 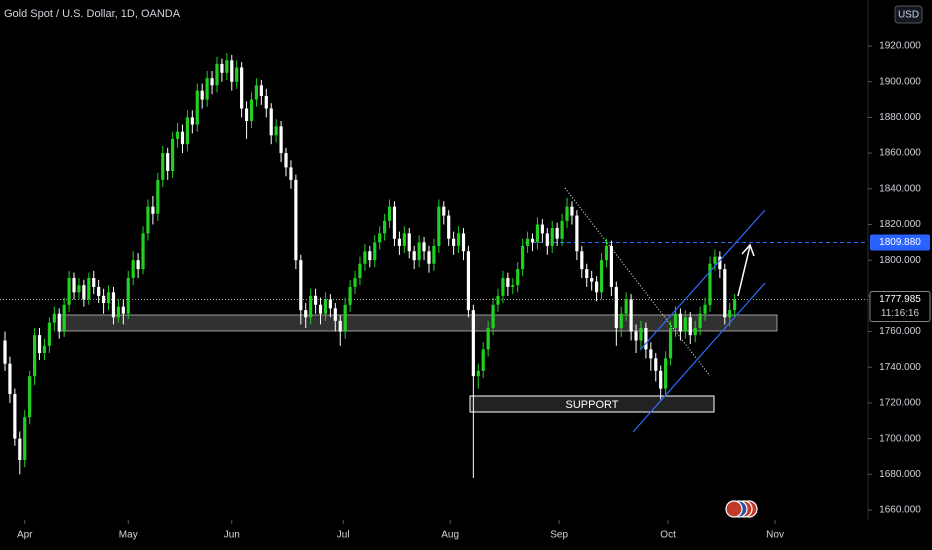 What do you see at coordinates (900, 438) in the screenshot?
I see `y-tick-label: 1700.000` at bounding box center [900, 438].